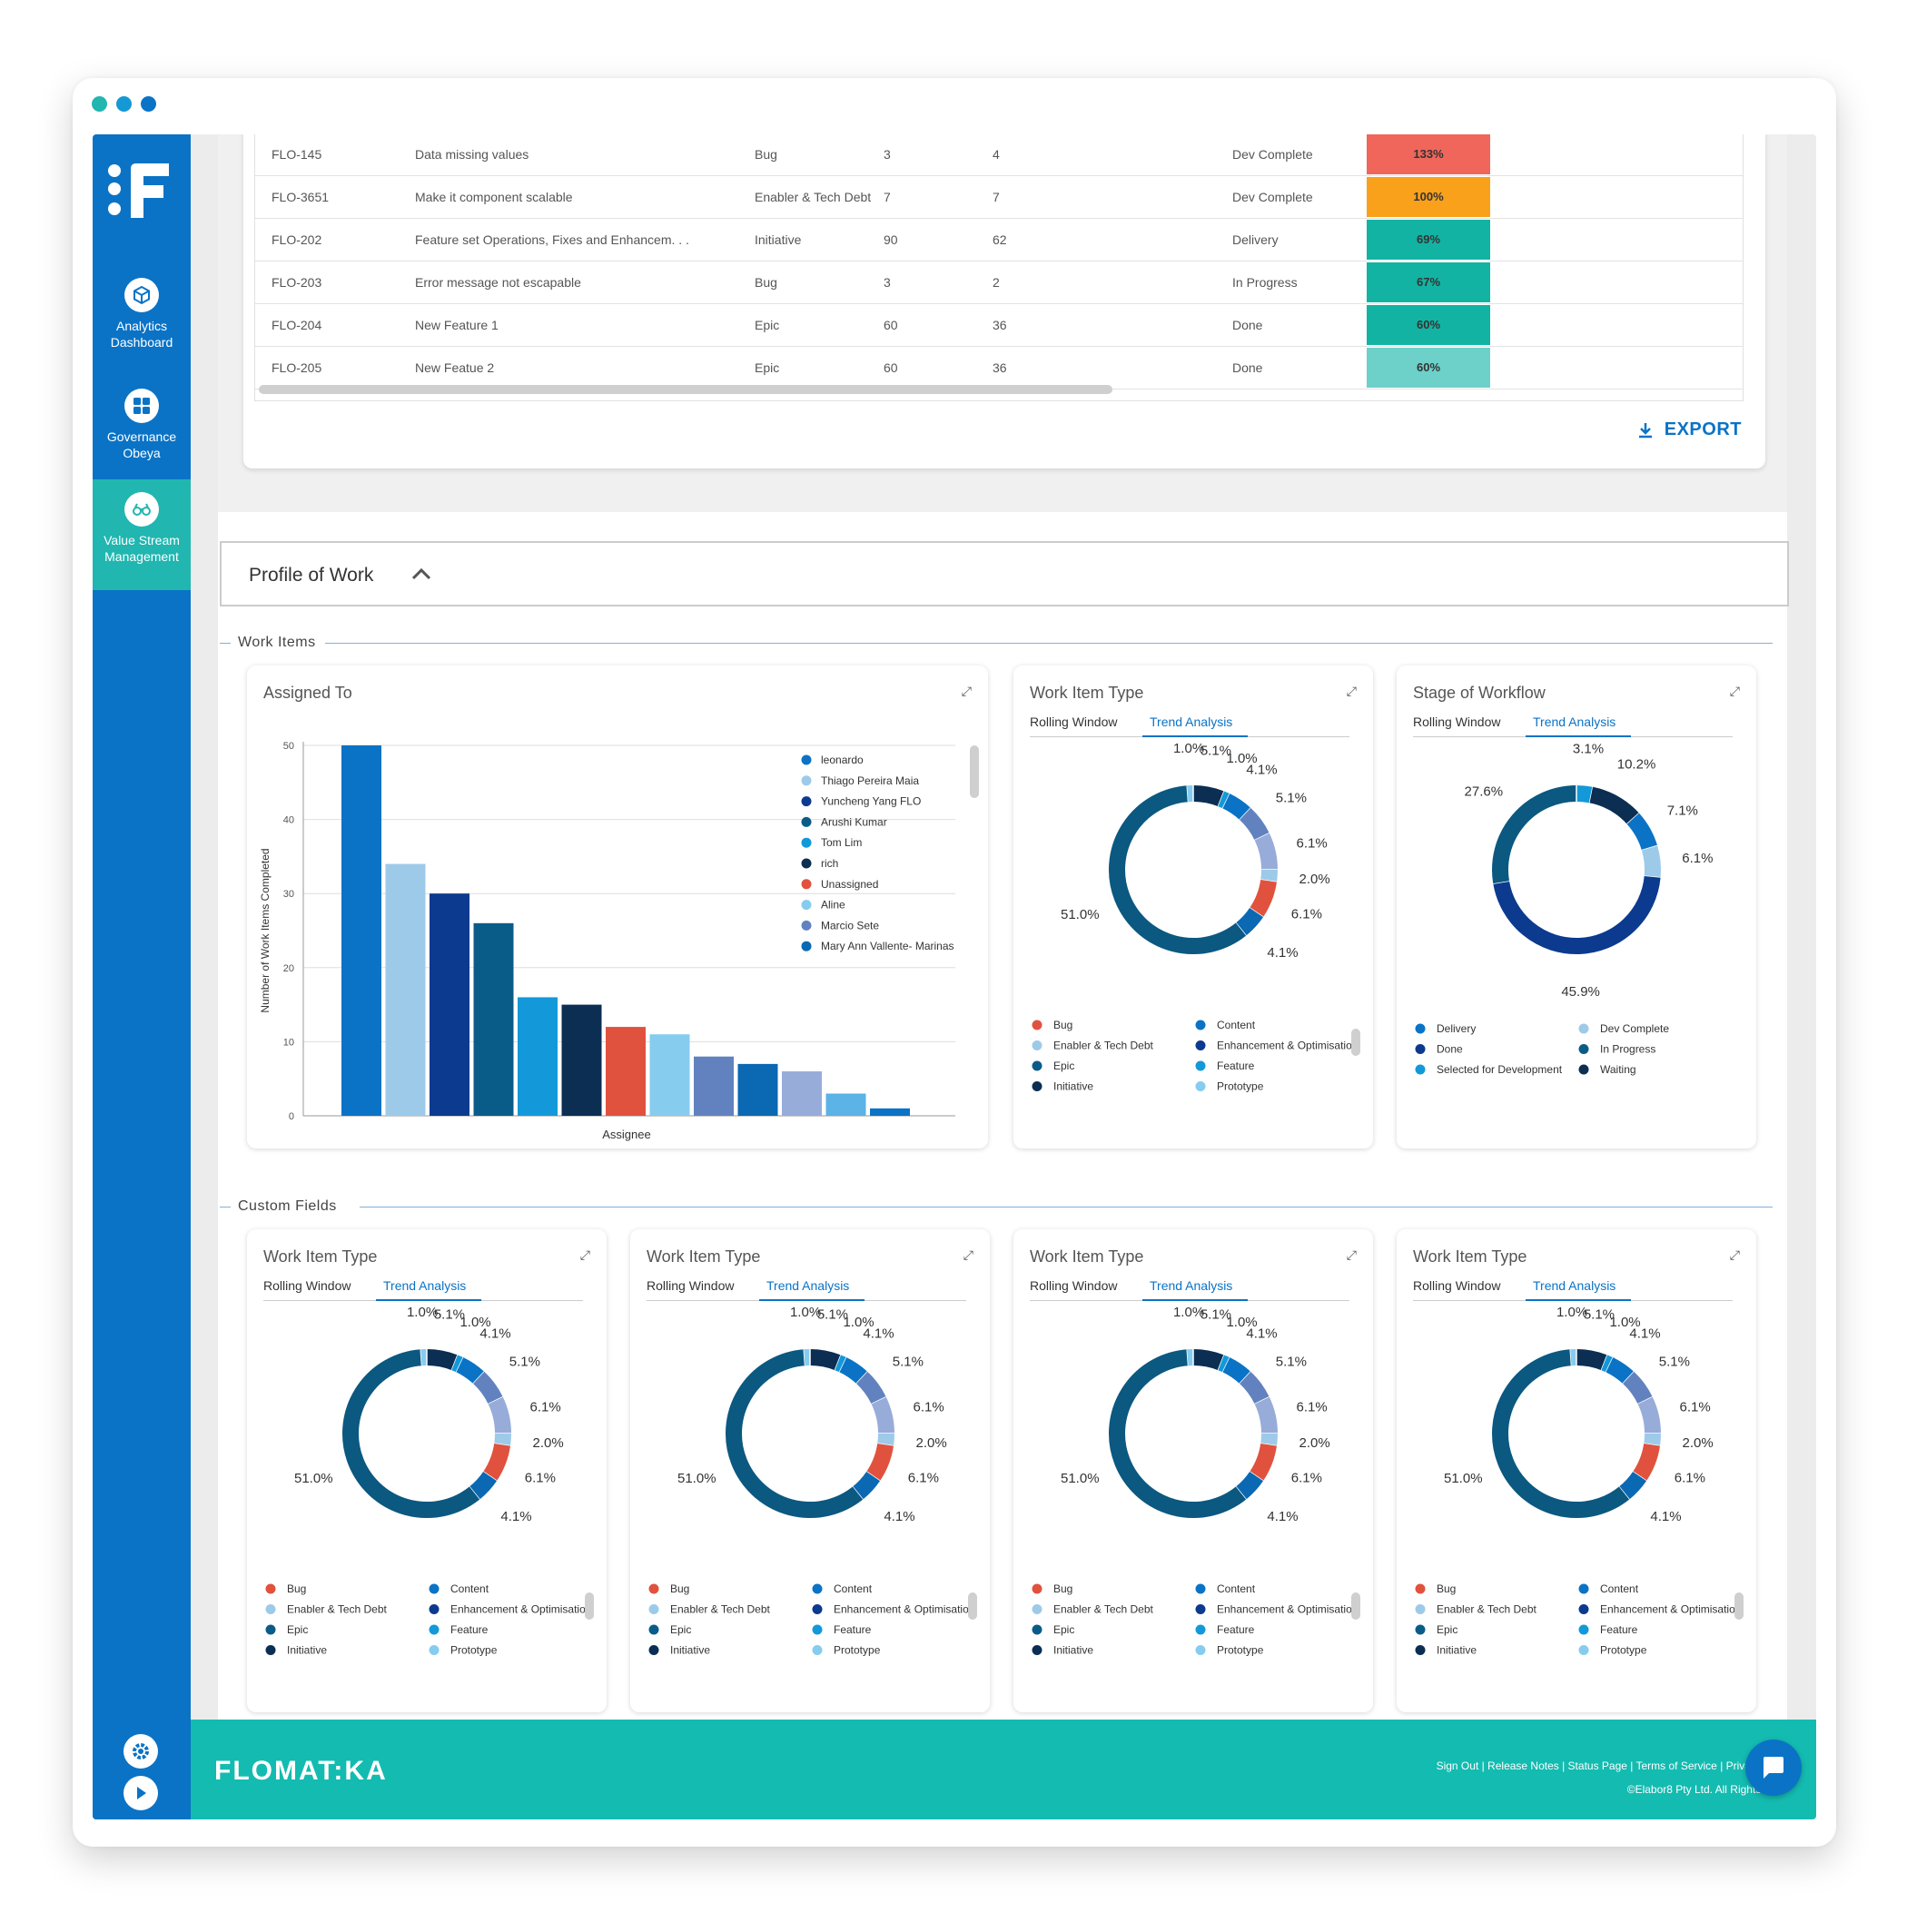  Describe the element at coordinates (1627, 1050) in the screenshot. I see `legend-label: In Progress` at that location.